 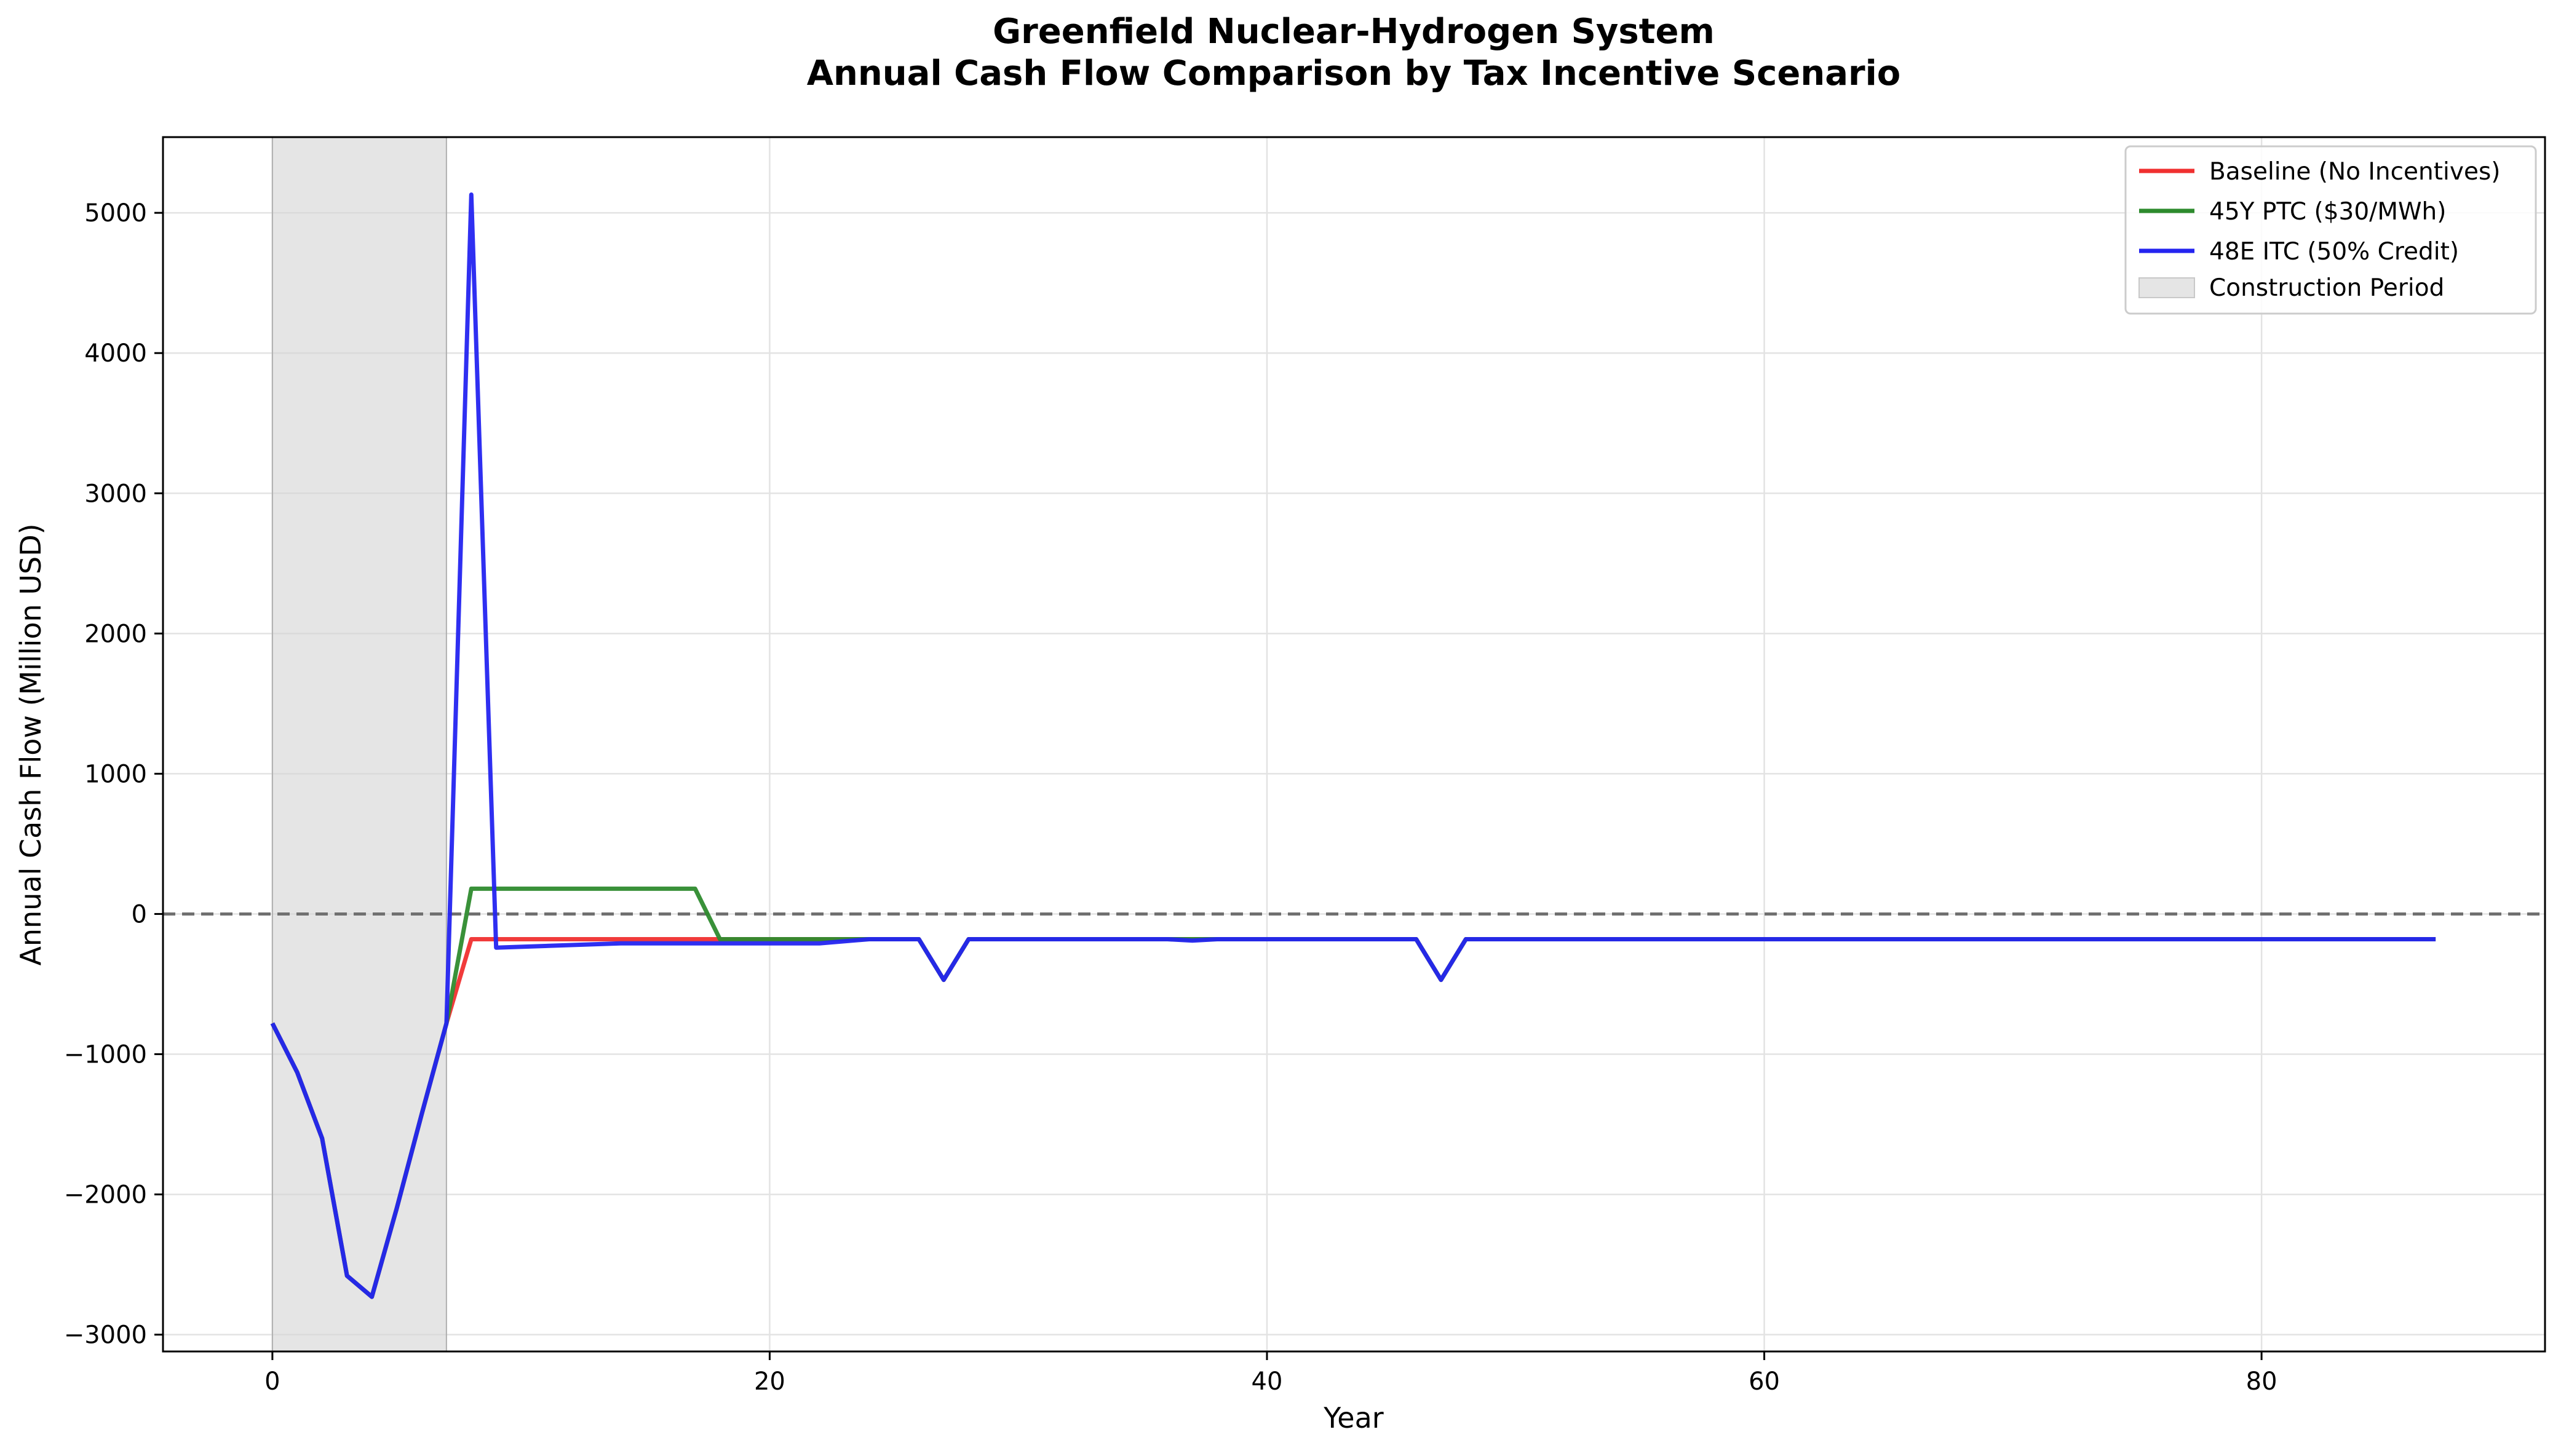 I want to click on x-tick-label-60: 60, so click(x=1764, y=1382).